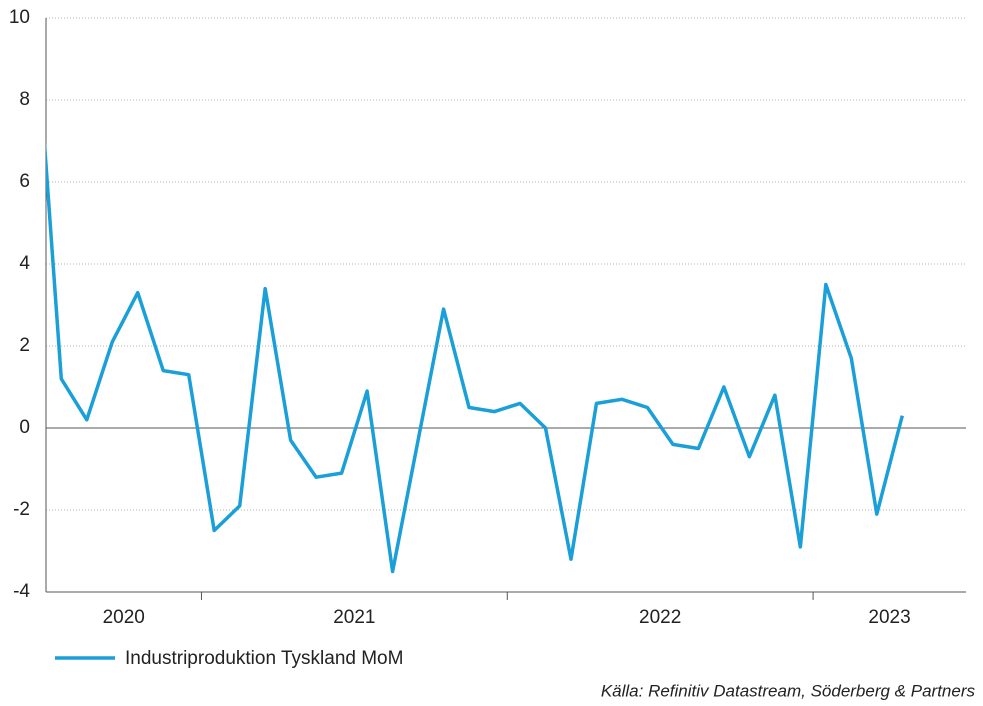 The image size is (983, 706). Describe the element at coordinates (21, 591) in the screenshot. I see `y-tick-label: -4` at that location.